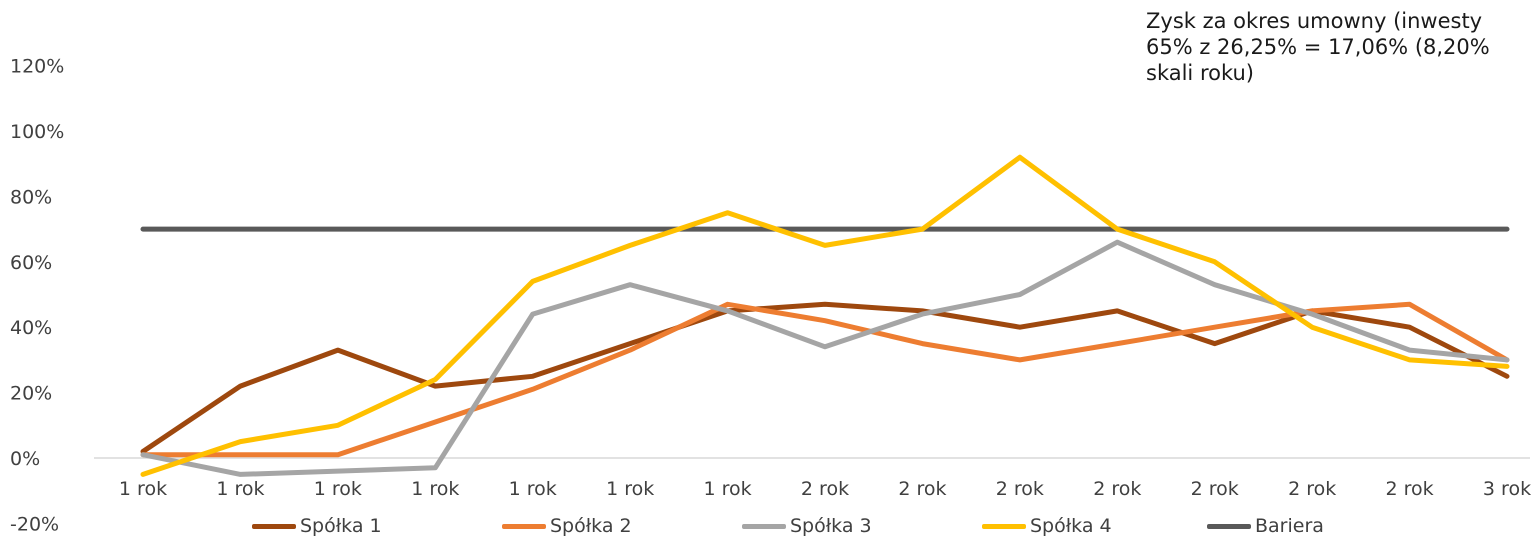 The image size is (1539, 544). I want to click on legend-label: Spółka 2, so click(591, 526).